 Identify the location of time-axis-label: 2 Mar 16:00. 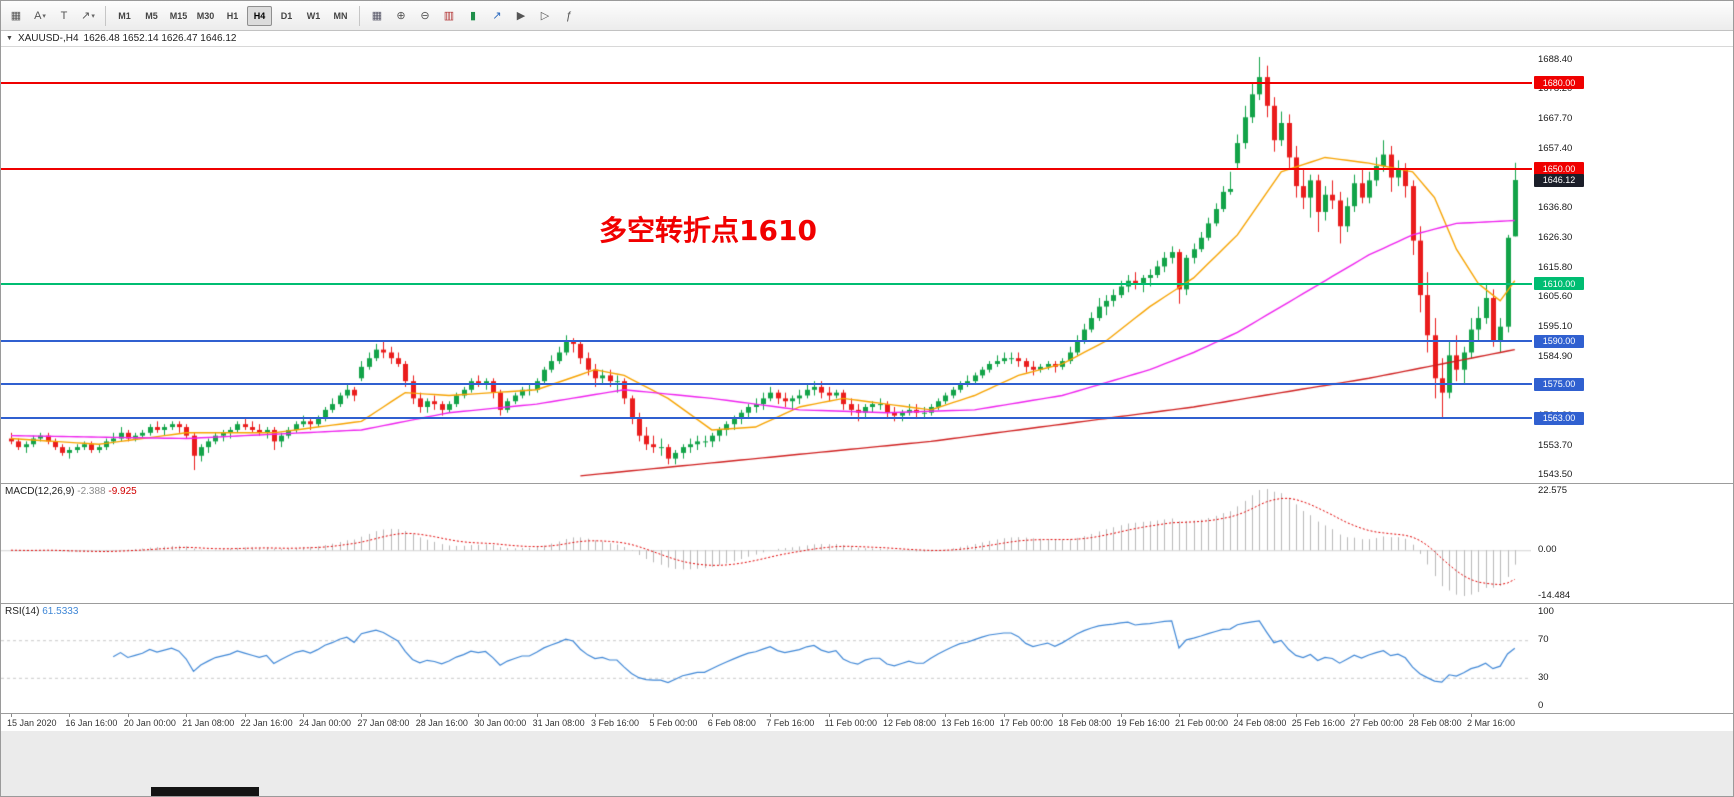
(1491, 723).